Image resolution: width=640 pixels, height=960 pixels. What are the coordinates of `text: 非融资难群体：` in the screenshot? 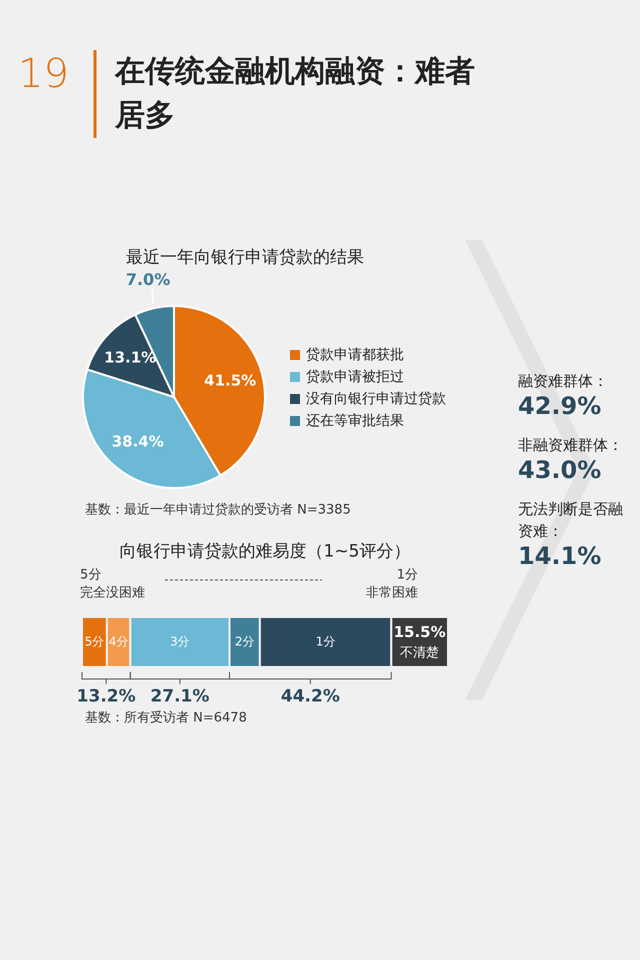 It's located at (571, 445).